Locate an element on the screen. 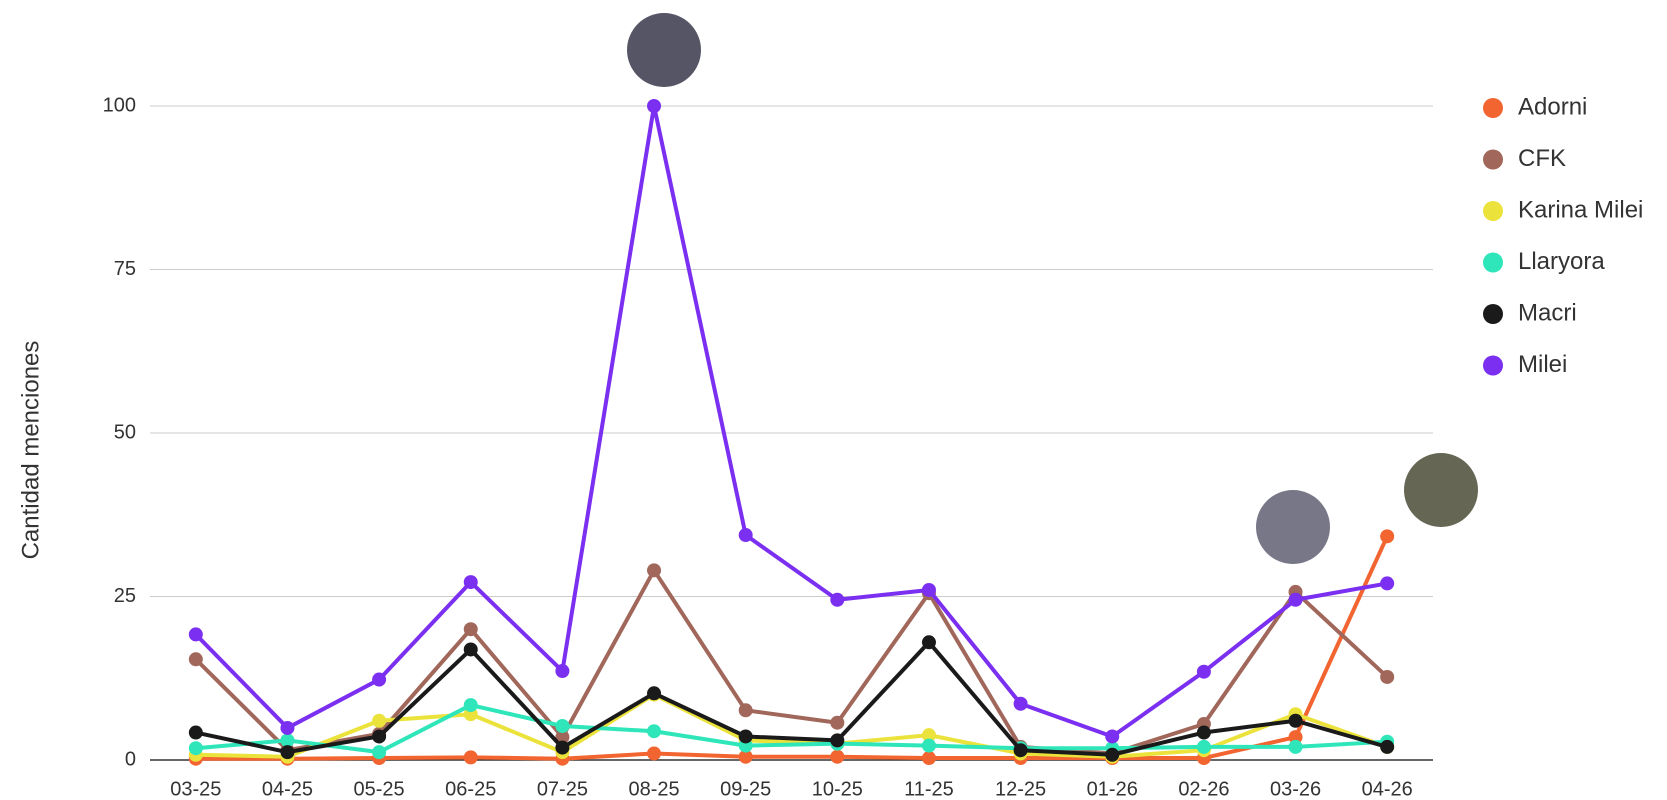 The height and width of the screenshot is (800, 1667). y-tick-label: 0 is located at coordinates (130, 759).